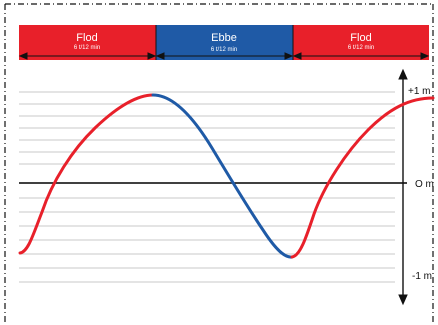 This screenshot has width=438, height=325. What do you see at coordinates (87, 48) in the screenshot?
I see `phase-duration-flod-1: 6 t/12 min` at bounding box center [87, 48].